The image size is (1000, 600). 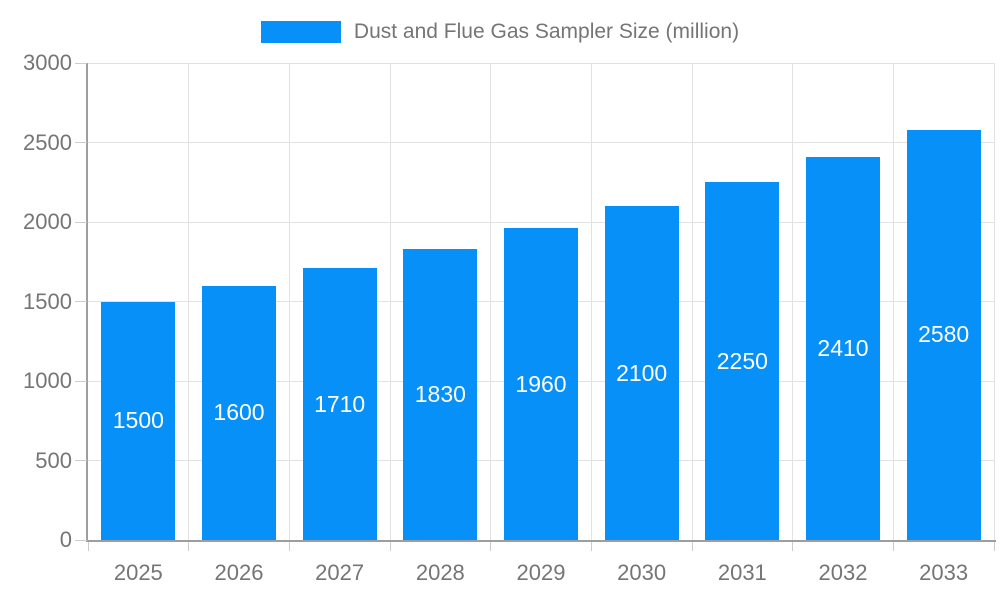 What do you see at coordinates (47, 62) in the screenshot?
I see `y-axis-label: 3000` at bounding box center [47, 62].